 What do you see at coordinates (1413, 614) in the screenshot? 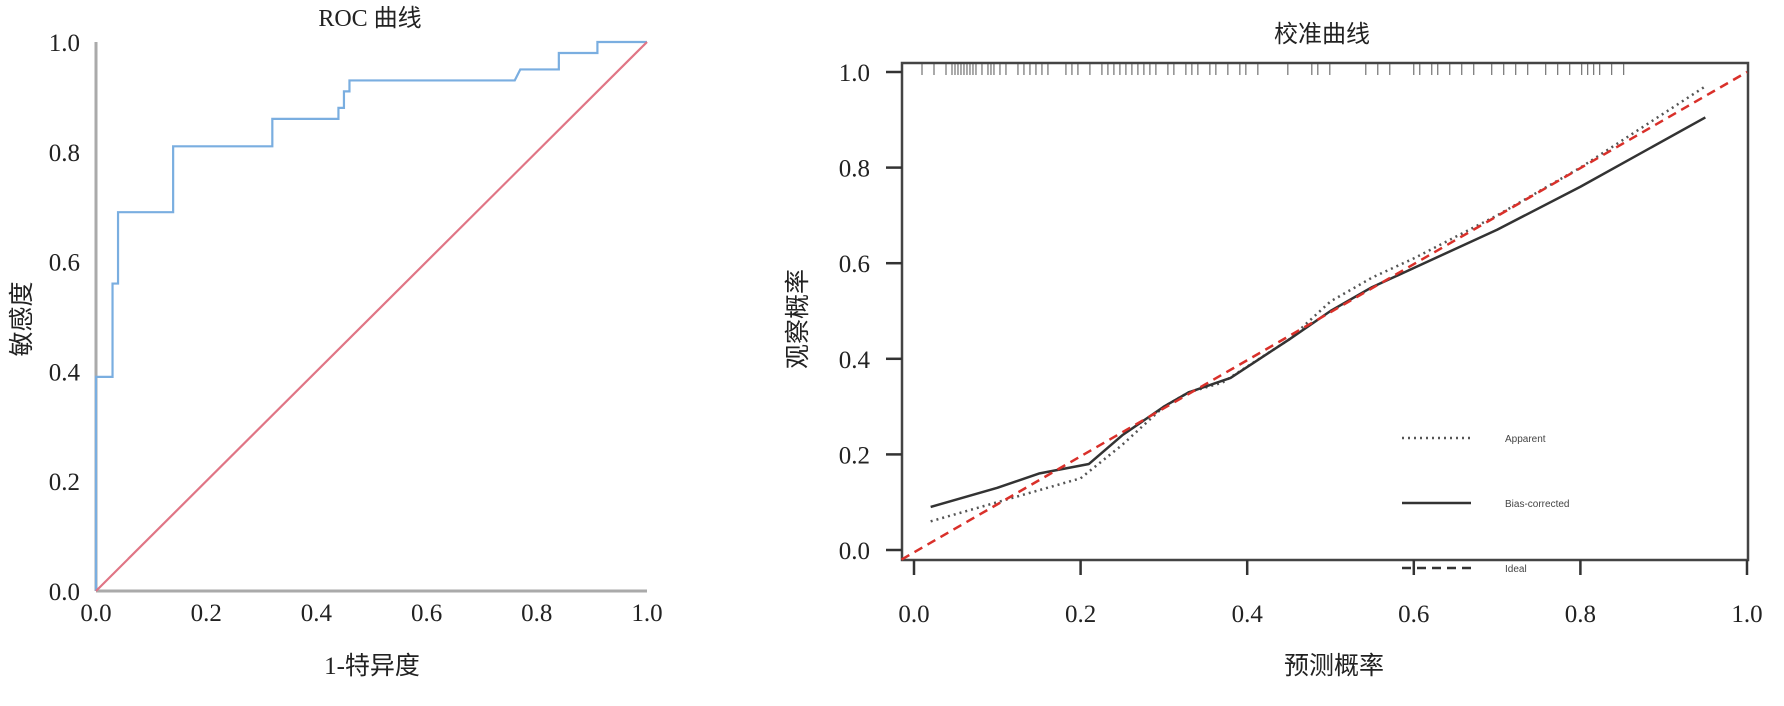
I see `calibration-x-tick-label: 0.6` at bounding box center [1413, 614].